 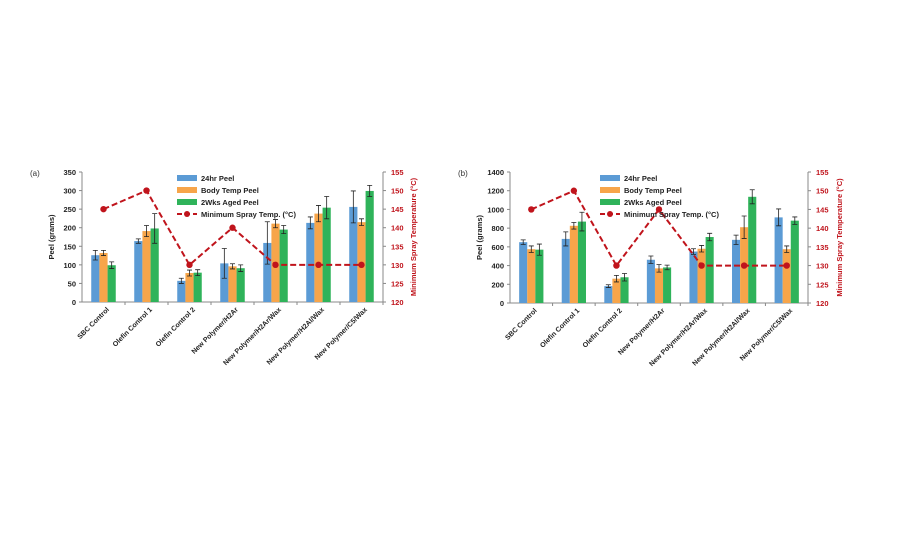 What do you see at coordinates (560, 328) in the screenshot?
I see `x-tick-label: Olefin Control 1` at bounding box center [560, 328].